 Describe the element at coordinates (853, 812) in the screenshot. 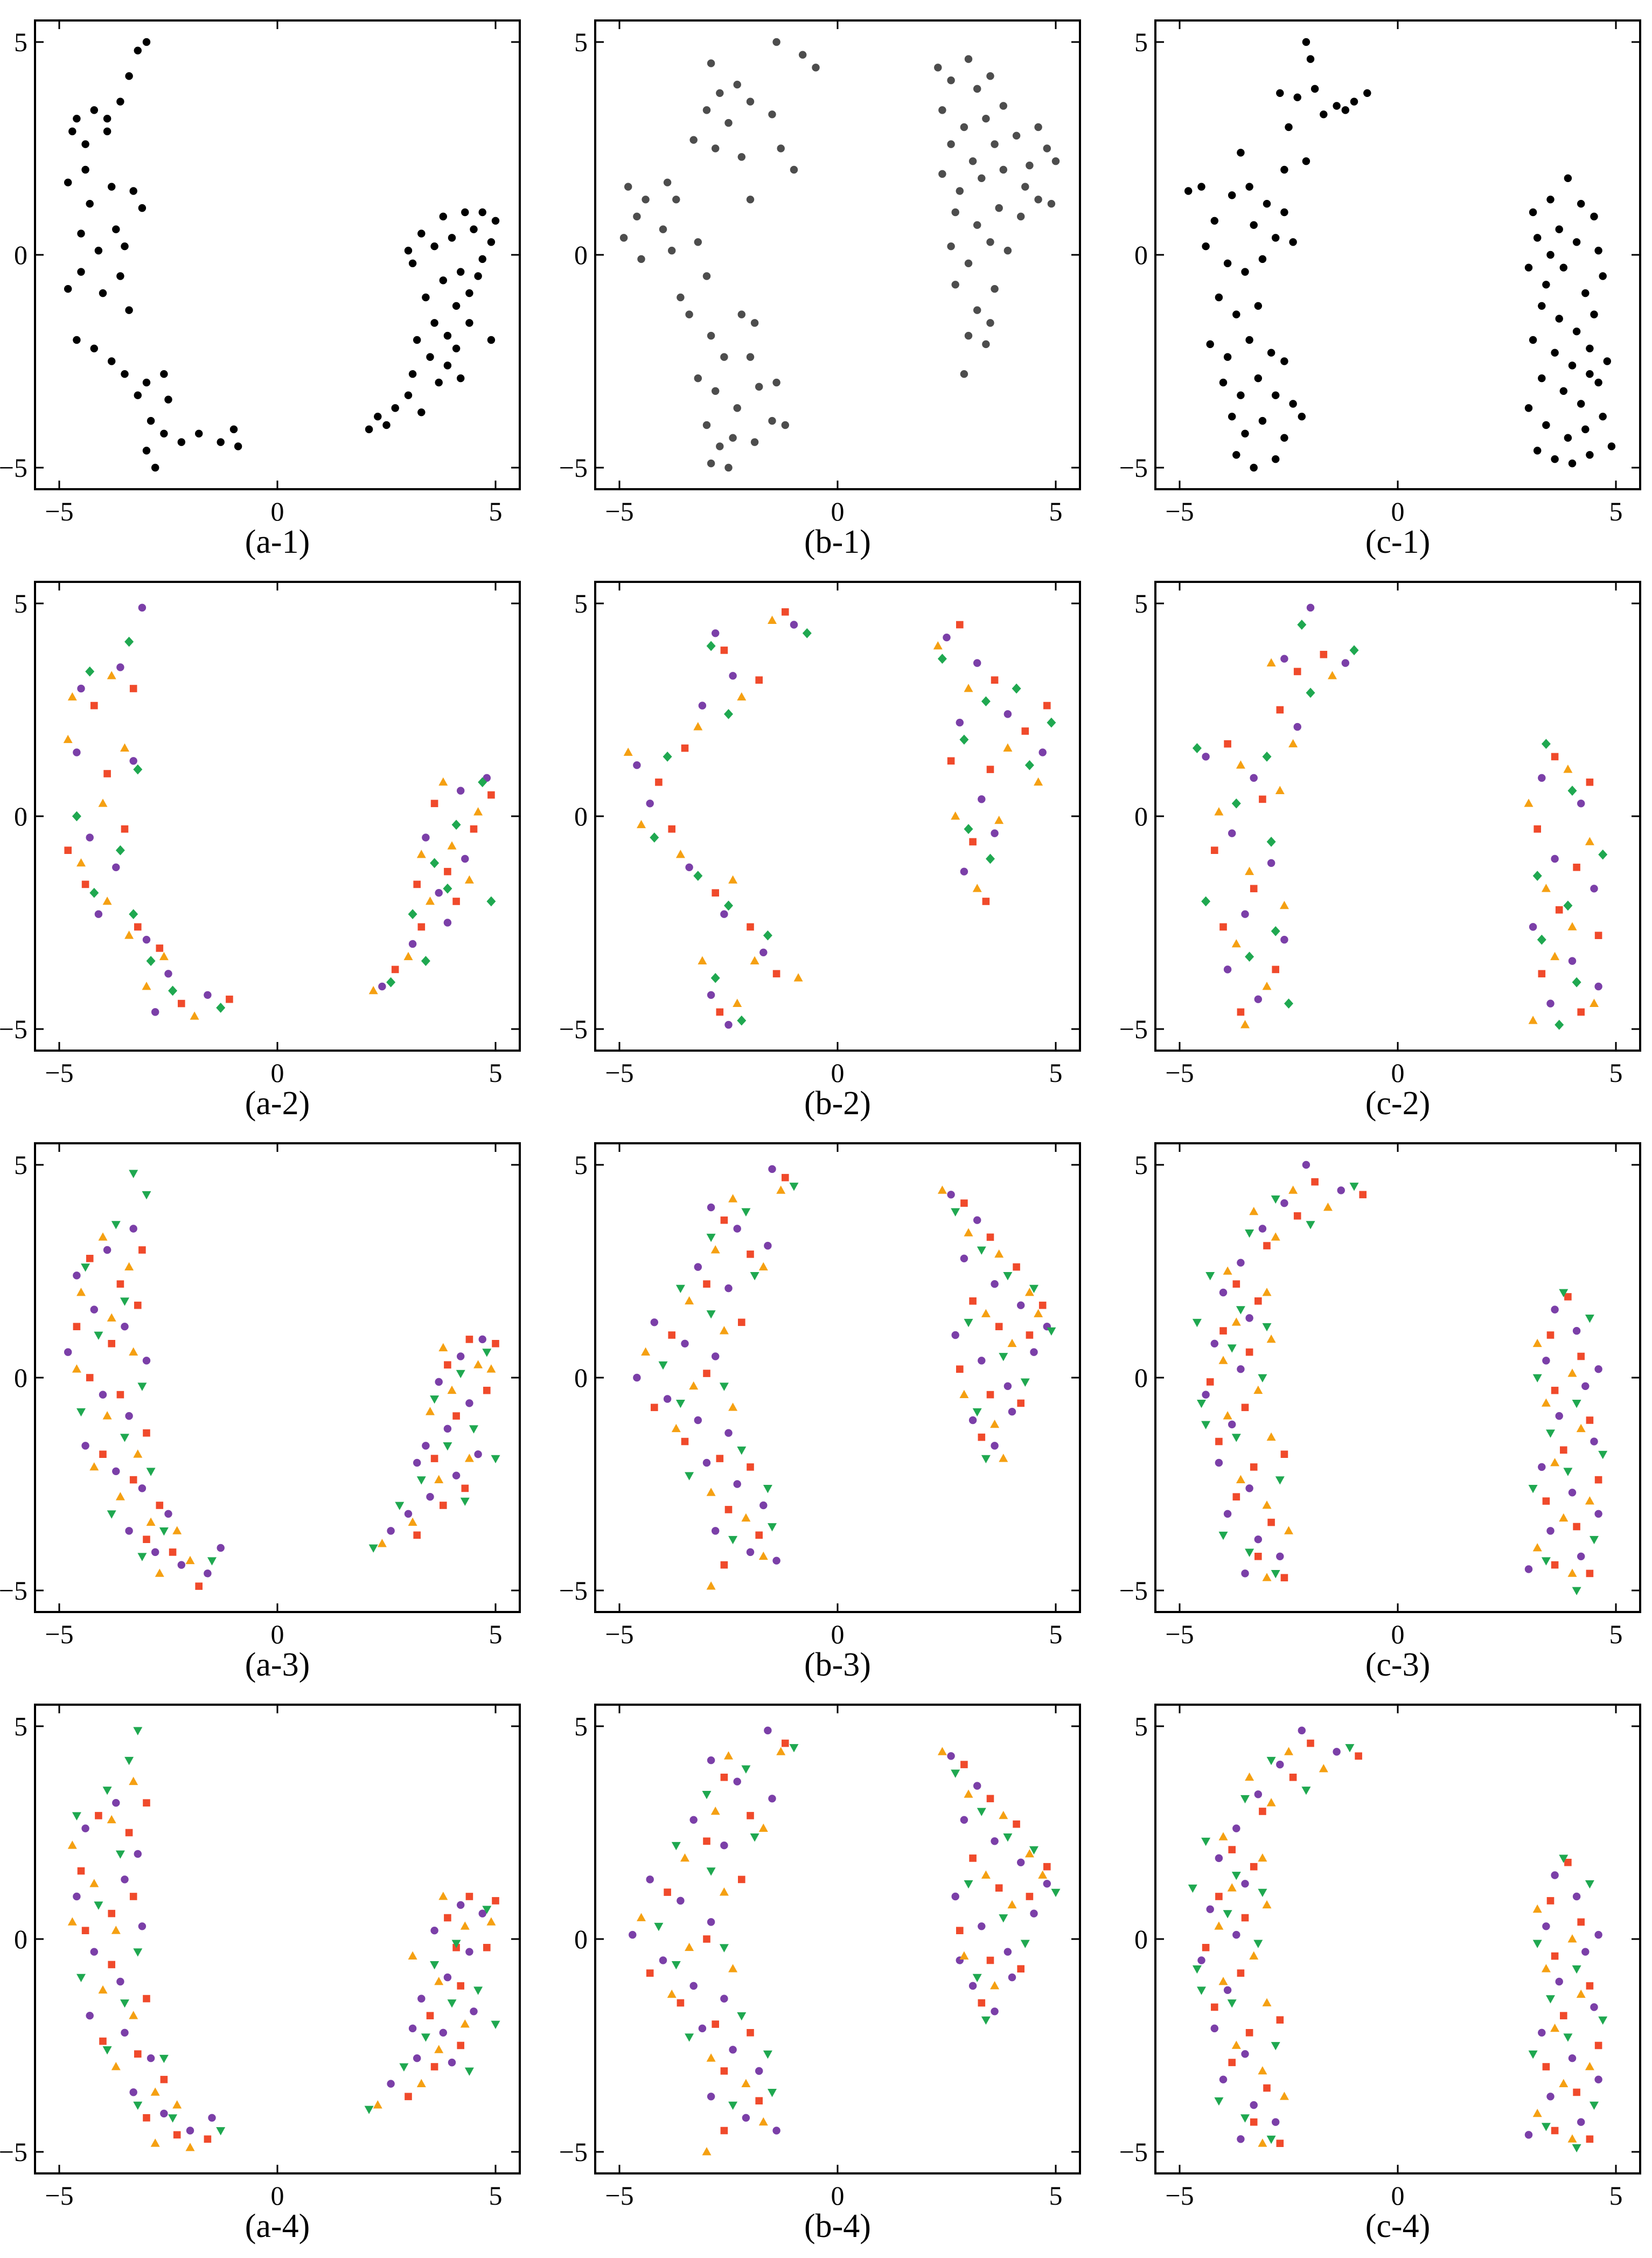

I see `series-red` at that location.